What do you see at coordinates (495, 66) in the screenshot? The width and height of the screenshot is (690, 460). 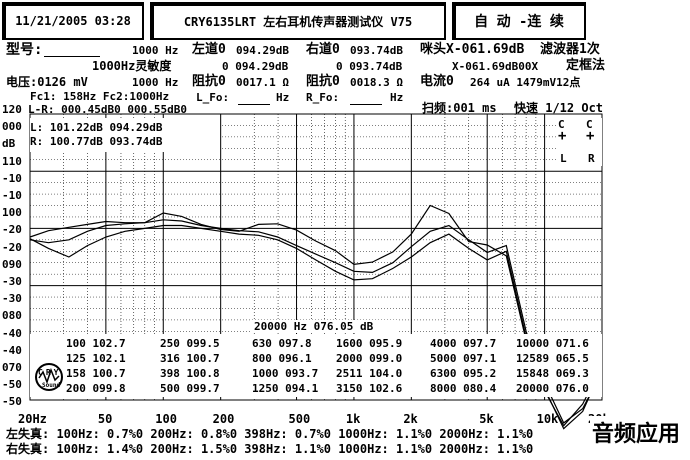 I see `mic-secondary: X-061.69dB00X` at bounding box center [495, 66].